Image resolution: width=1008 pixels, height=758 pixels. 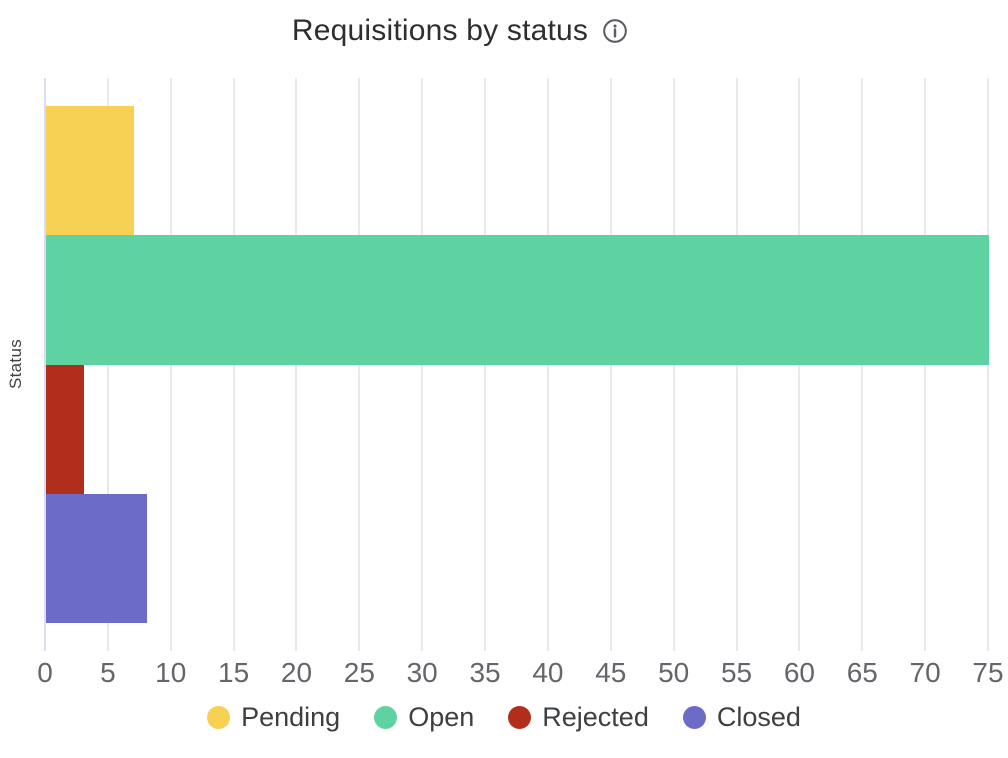 What do you see at coordinates (548, 672) in the screenshot?
I see `x-tick-label-40: 40` at bounding box center [548, 672].